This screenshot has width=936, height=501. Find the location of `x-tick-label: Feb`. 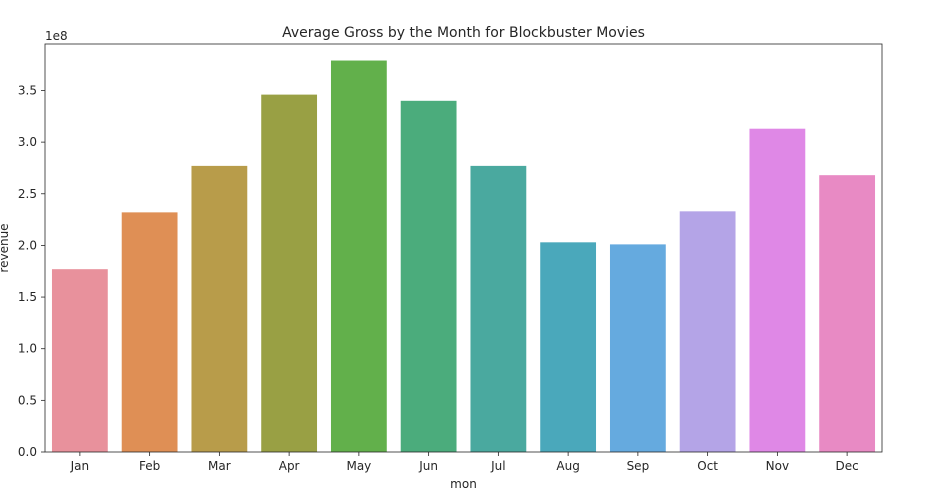

x-tick-label: Feb is located at coordinates (149, 466).